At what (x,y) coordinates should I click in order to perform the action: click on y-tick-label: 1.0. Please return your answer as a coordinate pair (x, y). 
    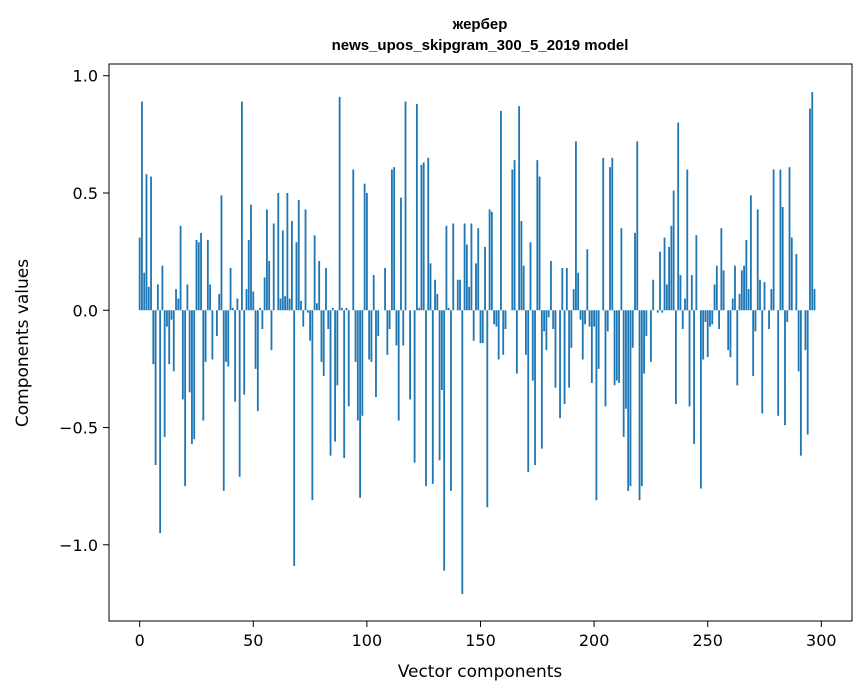
    Looking at the image, I should click on (85, 76).